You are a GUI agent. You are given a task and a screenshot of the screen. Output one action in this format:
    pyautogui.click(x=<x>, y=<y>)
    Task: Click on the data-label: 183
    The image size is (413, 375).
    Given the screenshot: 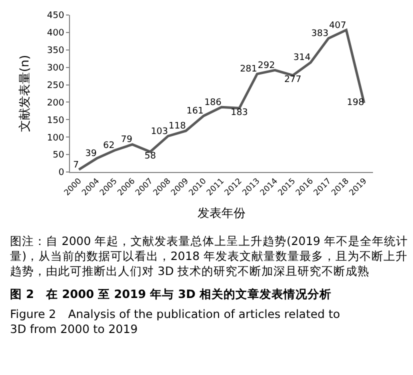 What is the action you would take?
    pyautogui.click(x=239, y=113)
    